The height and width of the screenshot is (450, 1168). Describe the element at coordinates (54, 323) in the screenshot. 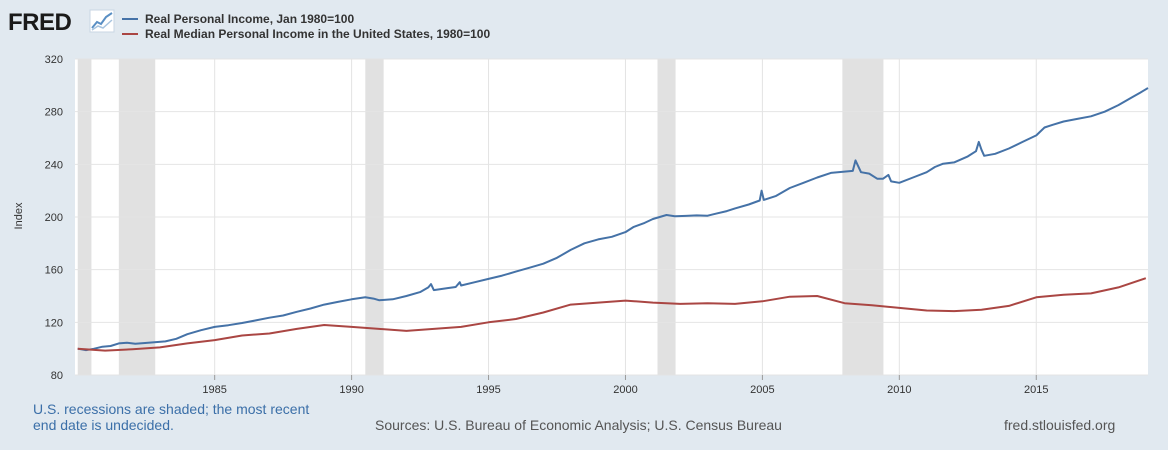

I see `y-tick-label: 120` at that location.